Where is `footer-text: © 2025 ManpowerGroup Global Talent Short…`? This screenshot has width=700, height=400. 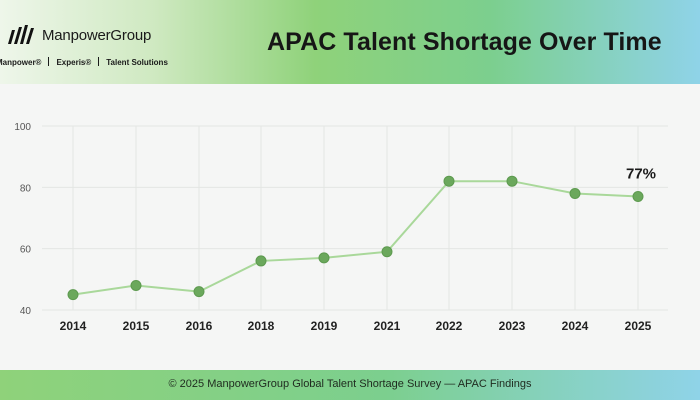
footer-text: © 2025 ManpowerGroup Global Talent Short… is located at coordinates (350, 384).